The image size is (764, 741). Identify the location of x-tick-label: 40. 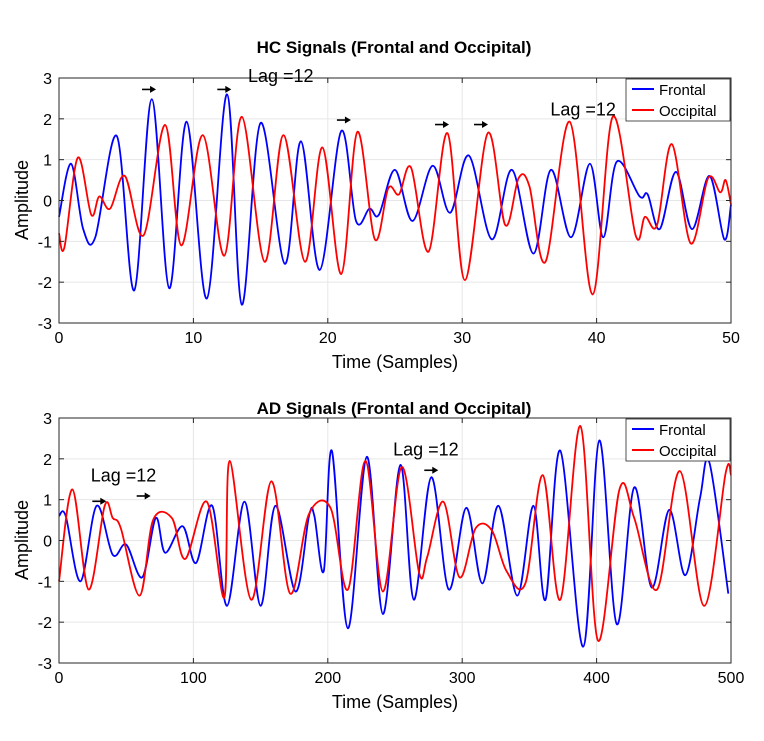
(597, 338).